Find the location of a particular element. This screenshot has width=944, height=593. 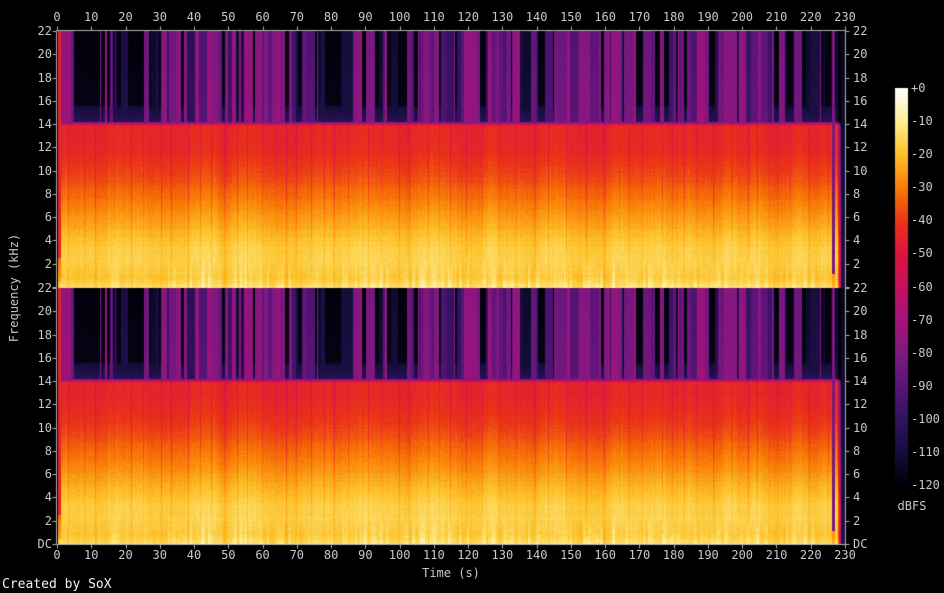

time-tick-label: 100 is located at coordinates (399, 17).